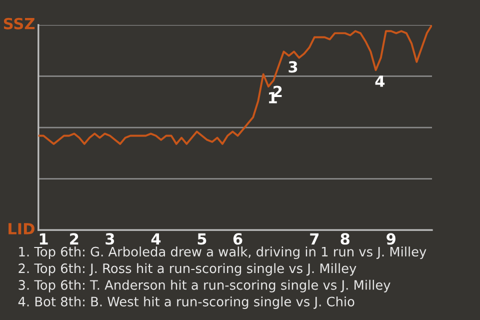  Describe the element at coordinates (380, 81) in the screenshot. I see `annotation: 4` at that location.